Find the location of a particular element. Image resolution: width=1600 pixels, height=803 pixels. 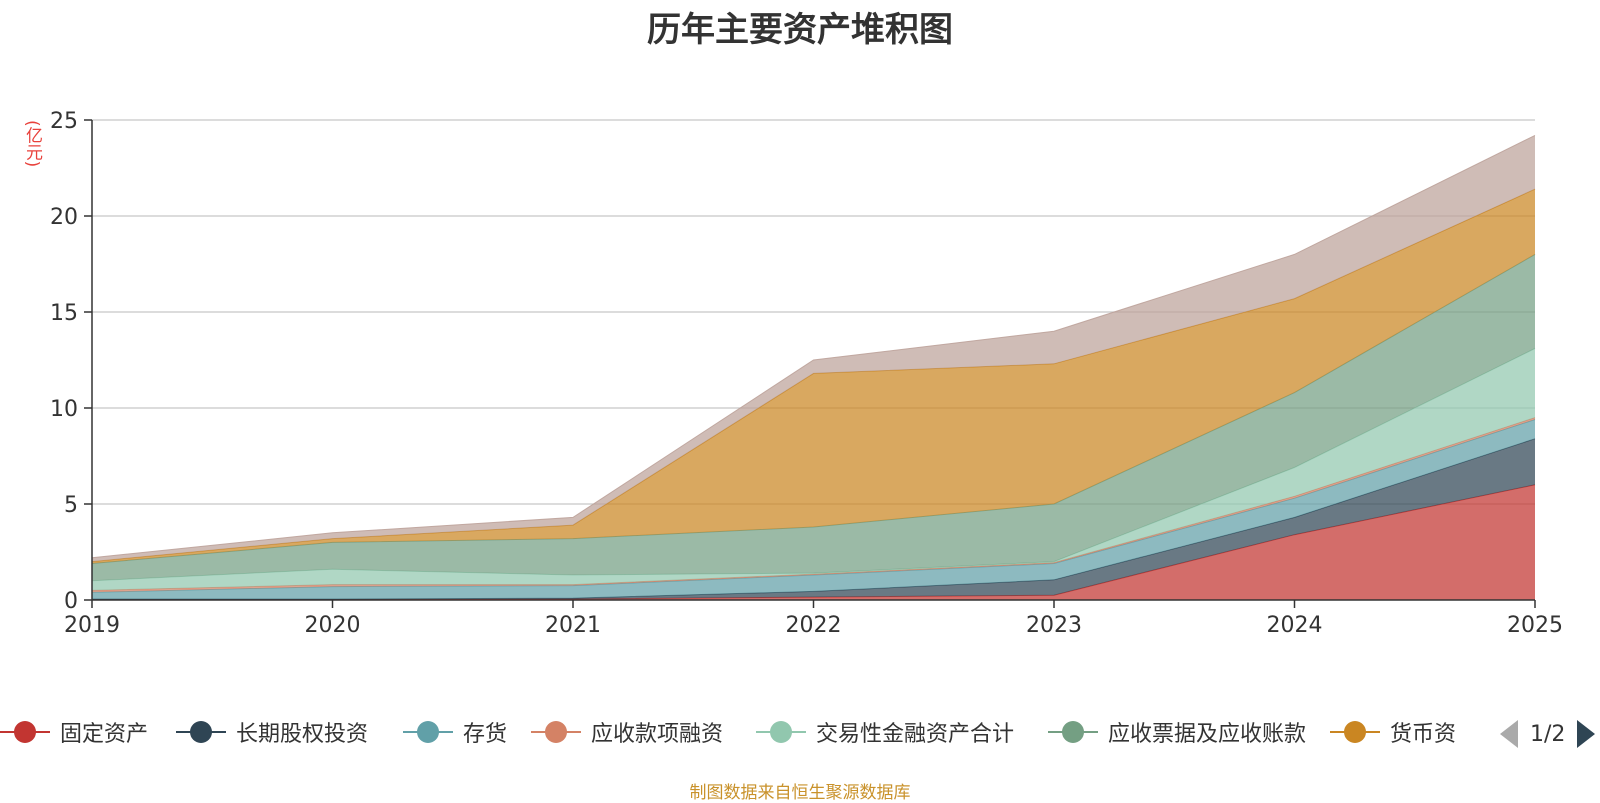

y-tick-label: 20 is located at coordinates (64, 217).